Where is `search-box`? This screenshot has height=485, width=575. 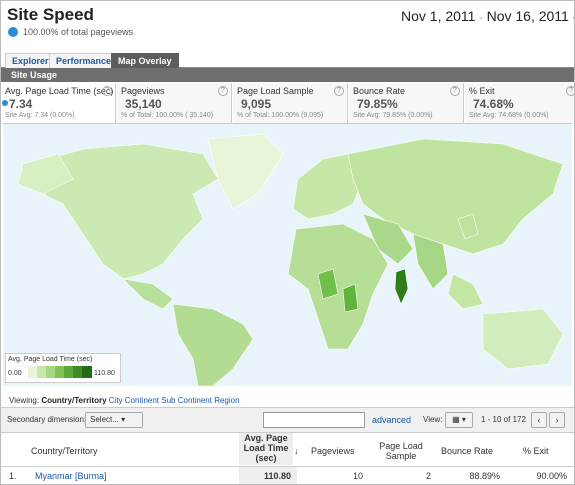
search-box is located at coordinates (314, 420).